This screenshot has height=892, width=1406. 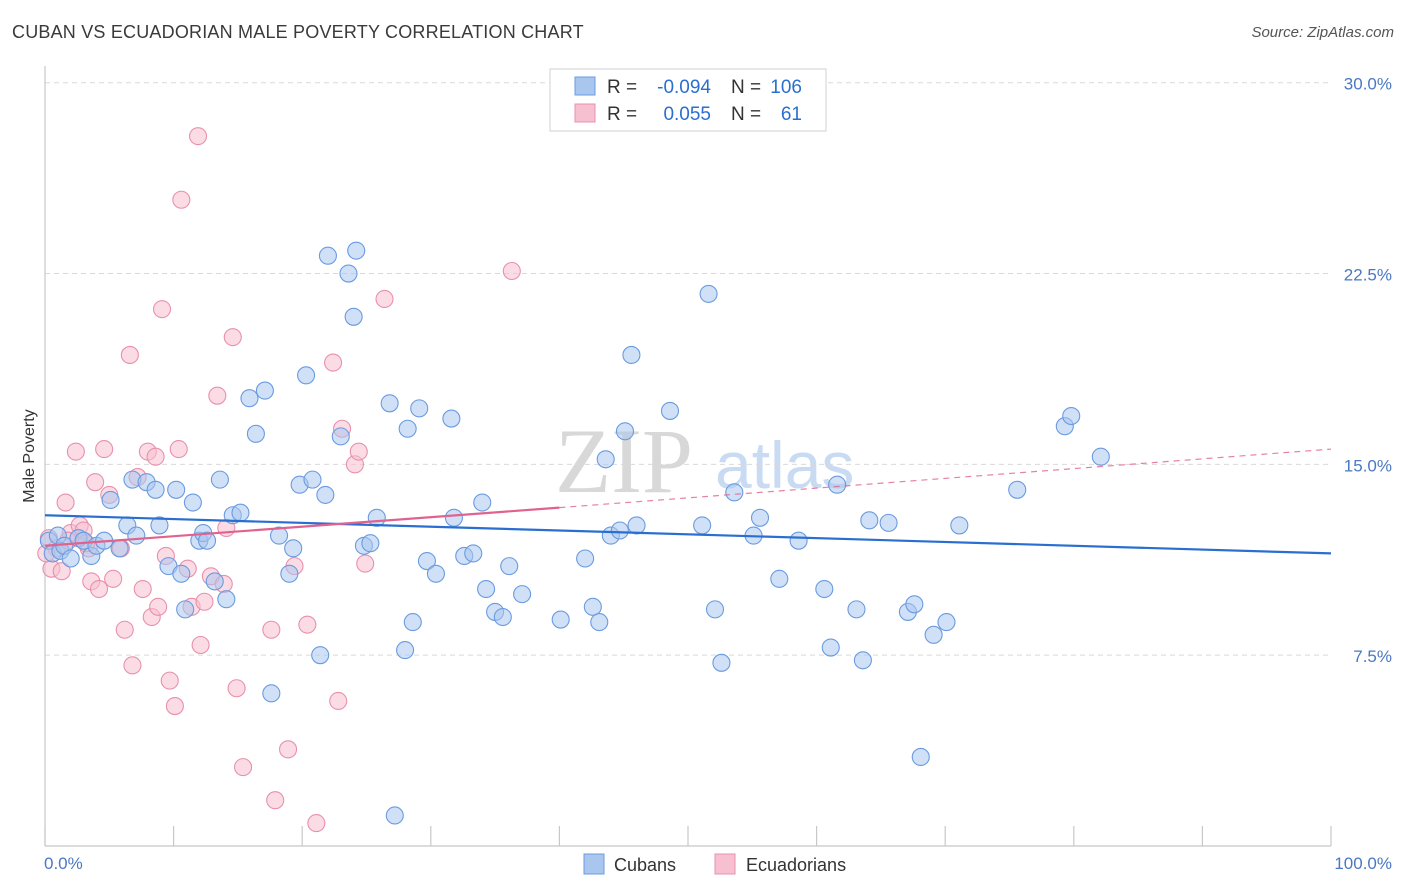 What do you see at coordinates (786, 87) in the screenshot?
I see `legend-n-value-cubans: 106` at bounding box center [786, 87].